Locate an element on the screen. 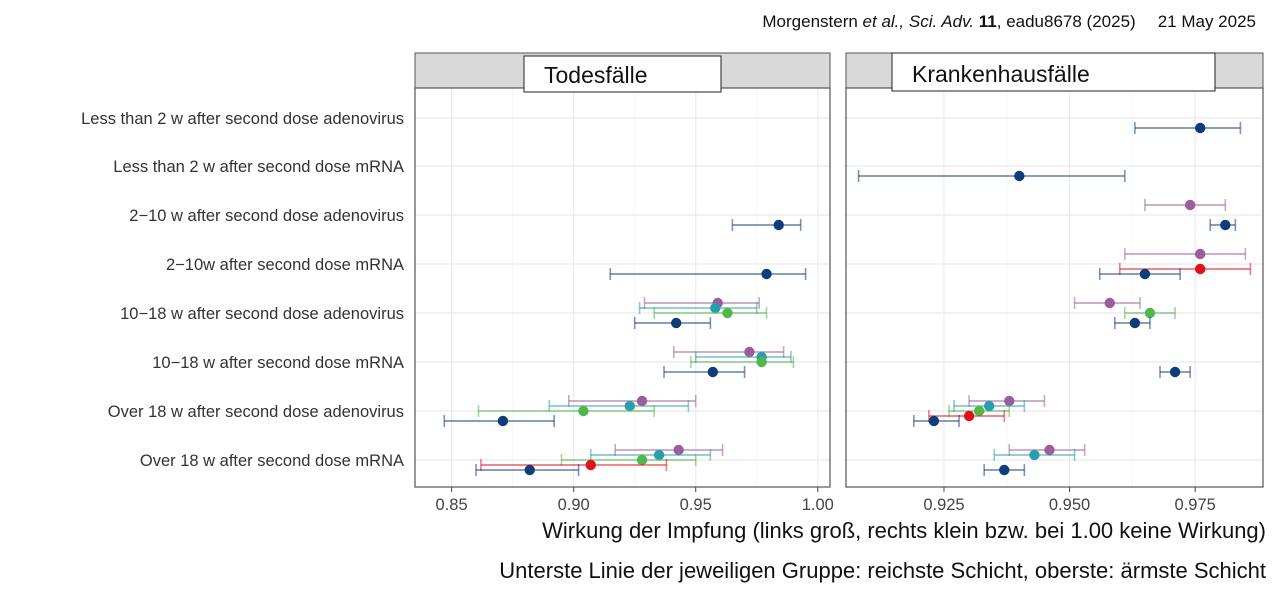 The height and width of the screenshot is (593, 1278). citation-authors: Morgenstern is located at coordinates (810, 21).